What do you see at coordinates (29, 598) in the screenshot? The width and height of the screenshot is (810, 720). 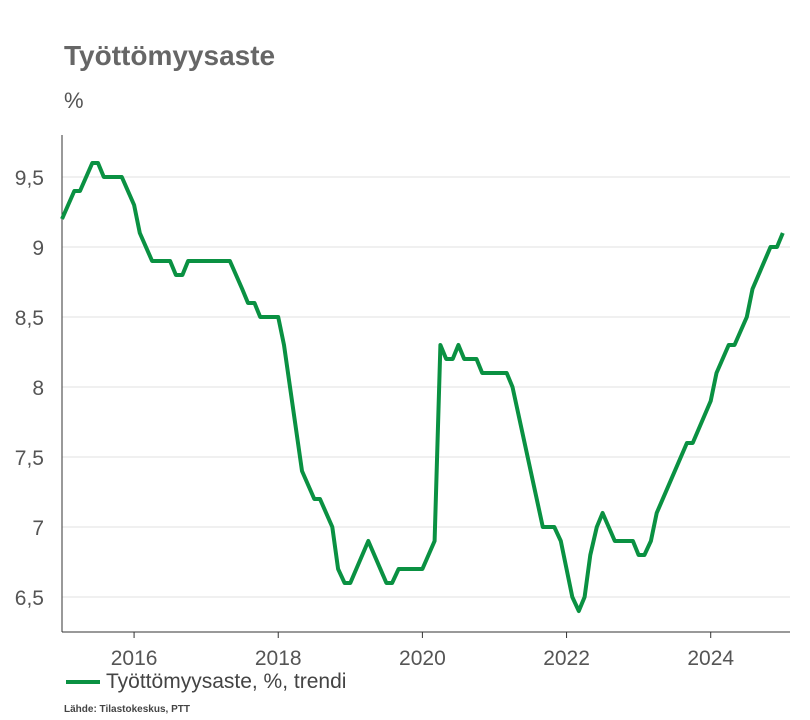 I see `y-tick-label: 6,5` at bounding box center [29, 598].